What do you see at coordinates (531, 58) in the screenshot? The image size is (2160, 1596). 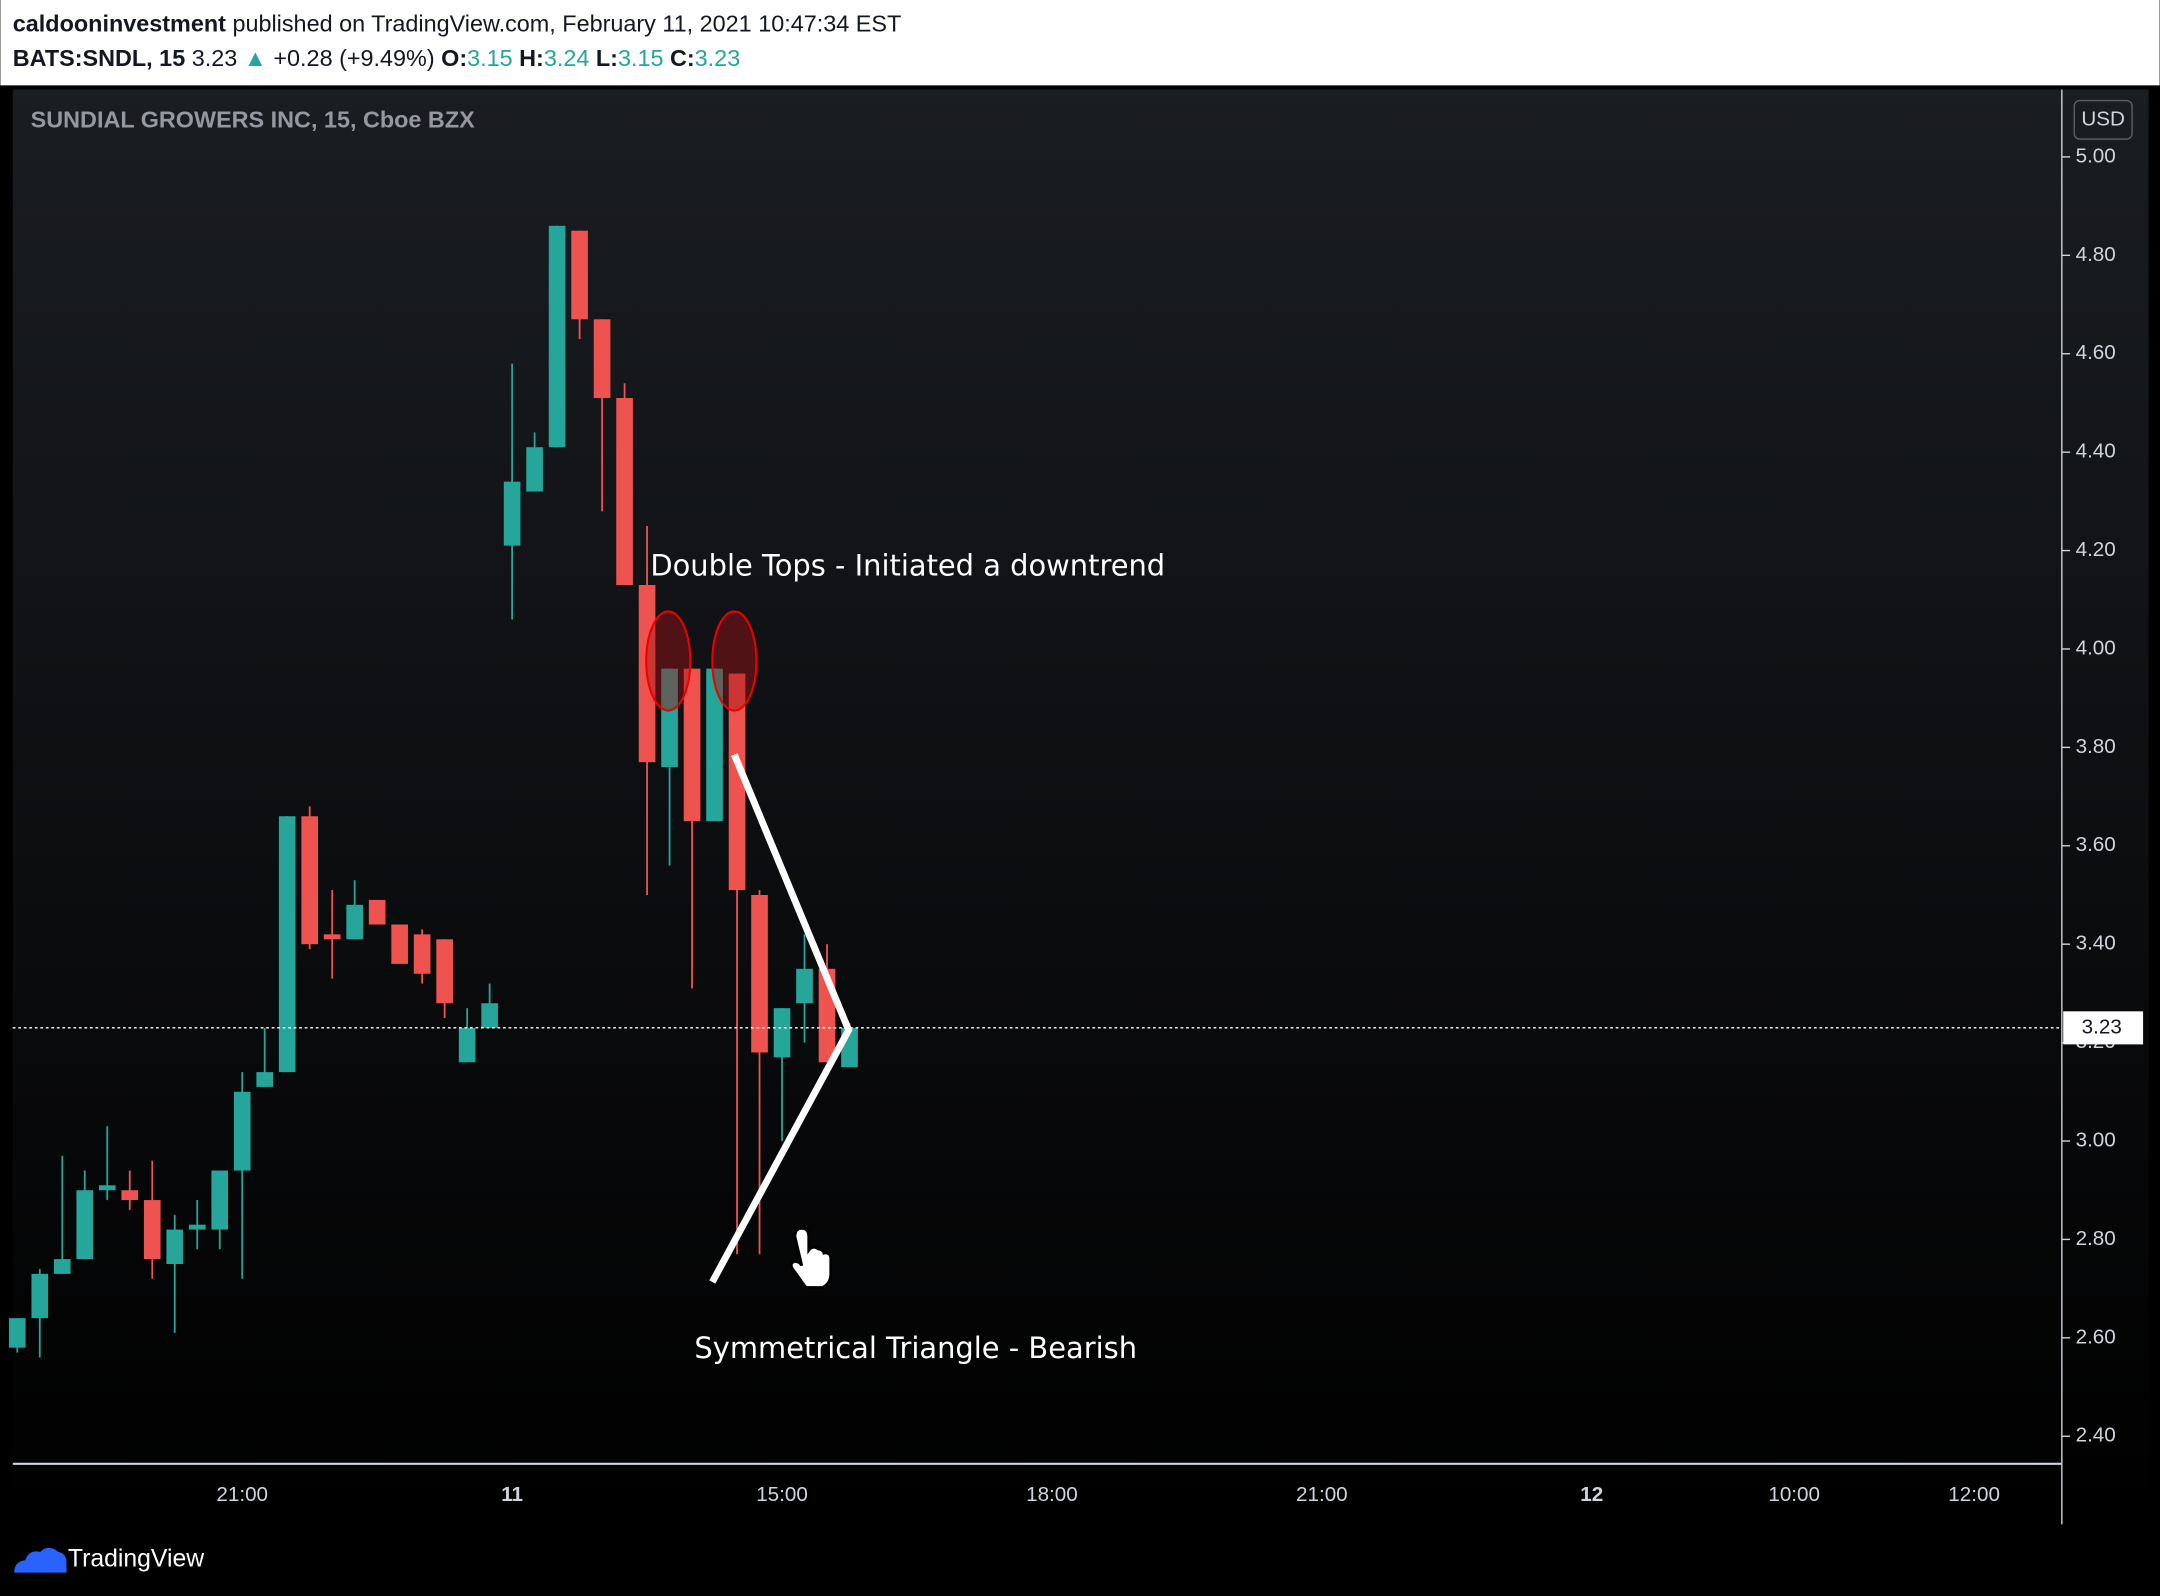 I see `ohlc-label: H:` at bounding box center [531, 58].